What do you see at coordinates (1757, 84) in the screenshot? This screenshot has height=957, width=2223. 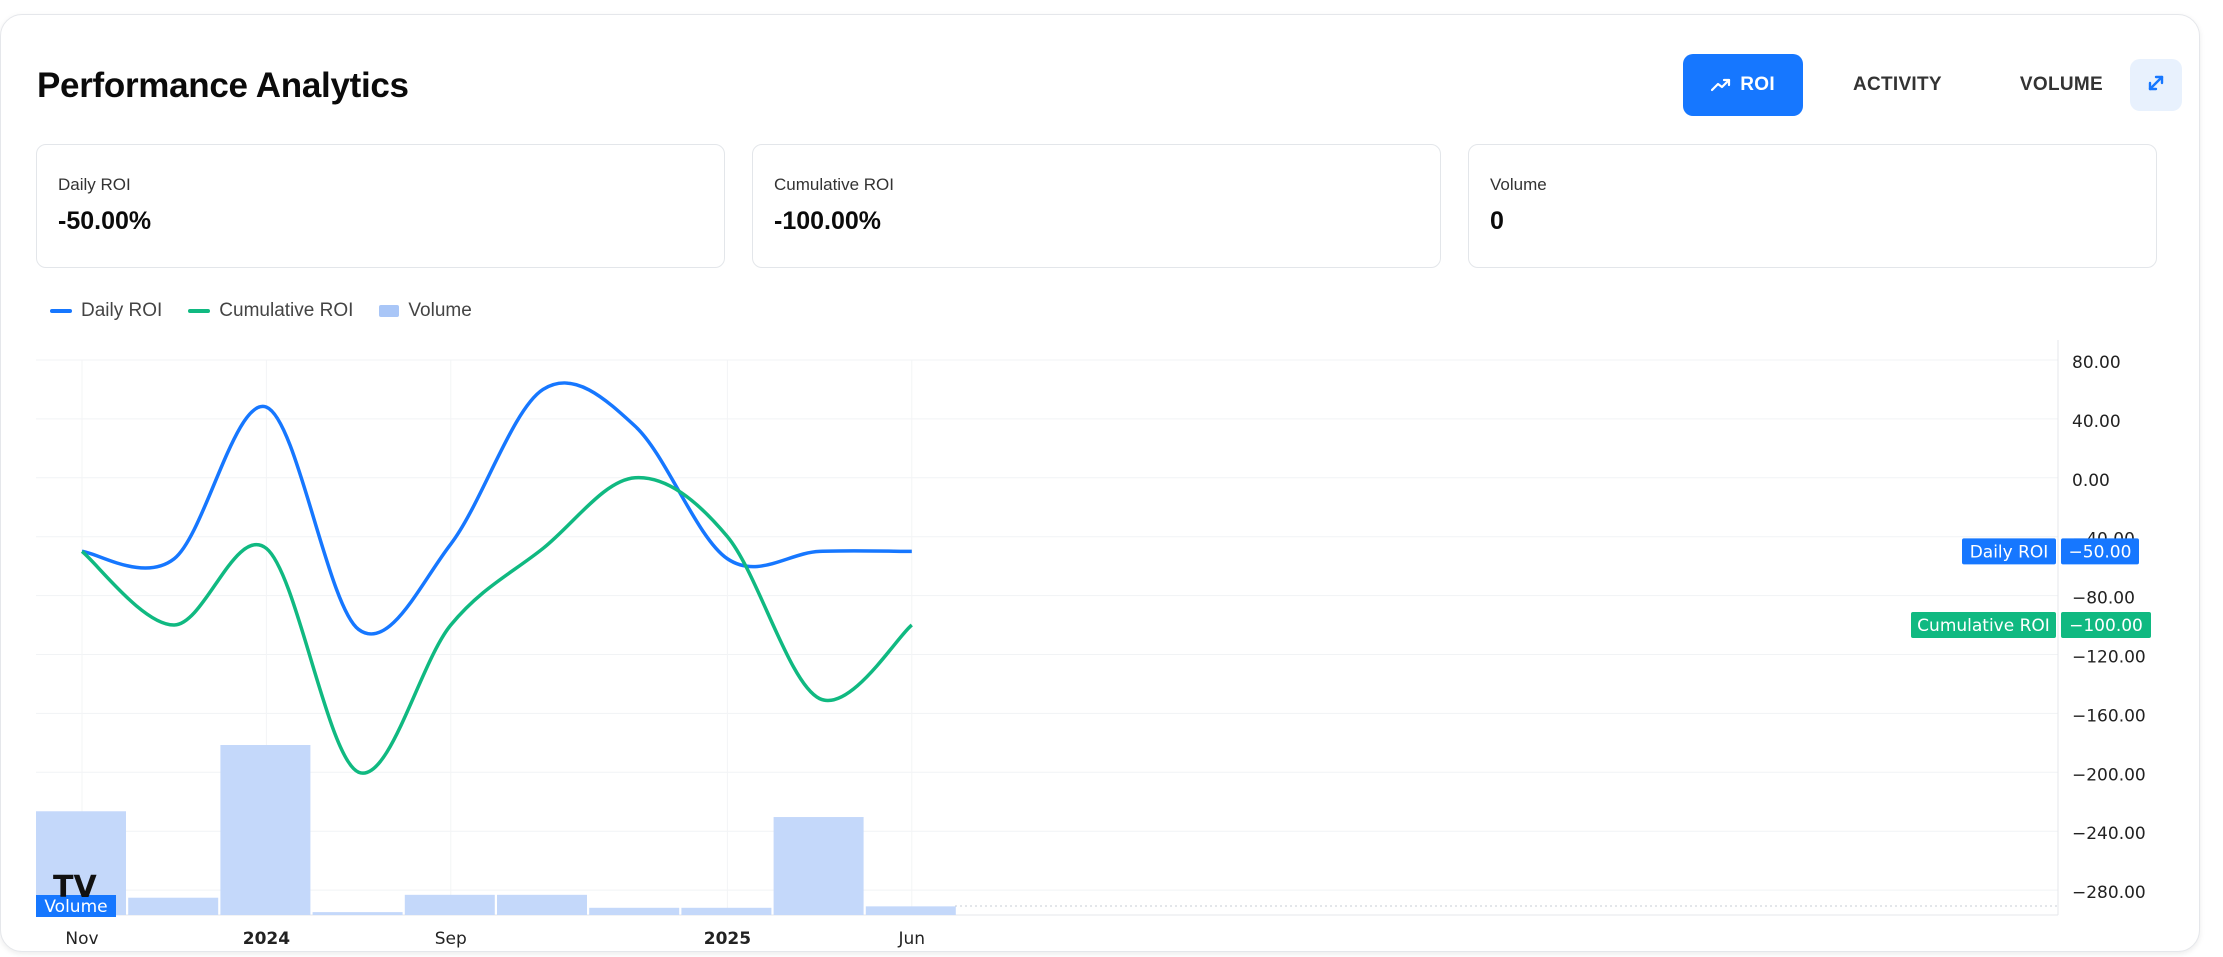 I see `tab-roi-label: ROI` at bounding box center [1757, 84].